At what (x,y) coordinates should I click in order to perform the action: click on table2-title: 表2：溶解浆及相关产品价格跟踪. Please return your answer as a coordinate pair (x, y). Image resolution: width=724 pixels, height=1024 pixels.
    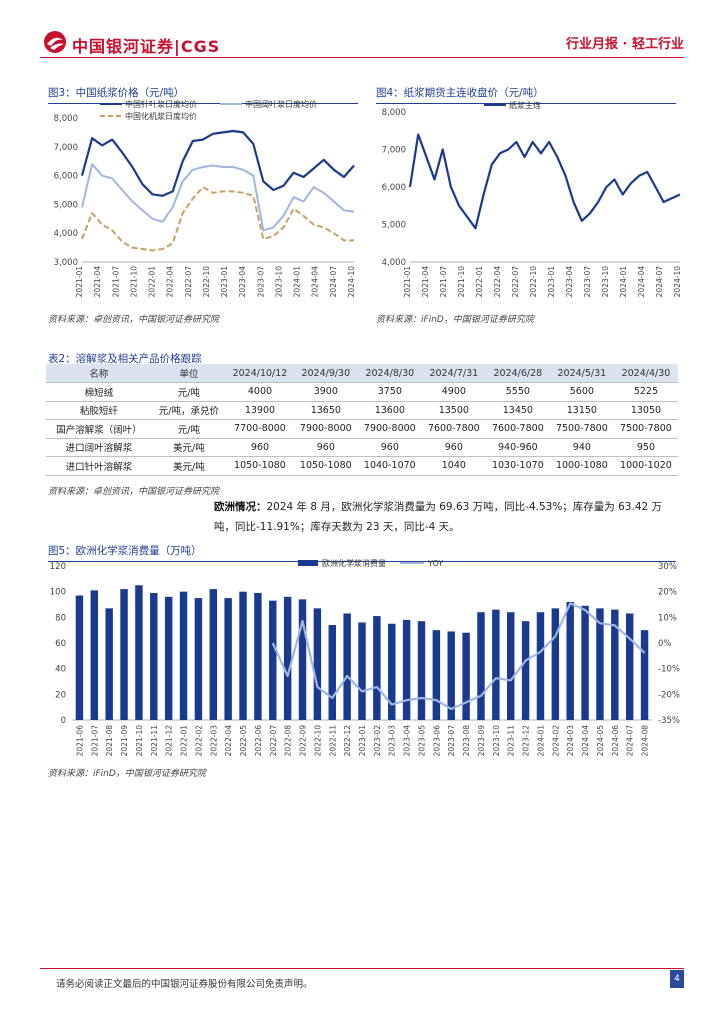
    Looking at the image, I should click on (125, 359).